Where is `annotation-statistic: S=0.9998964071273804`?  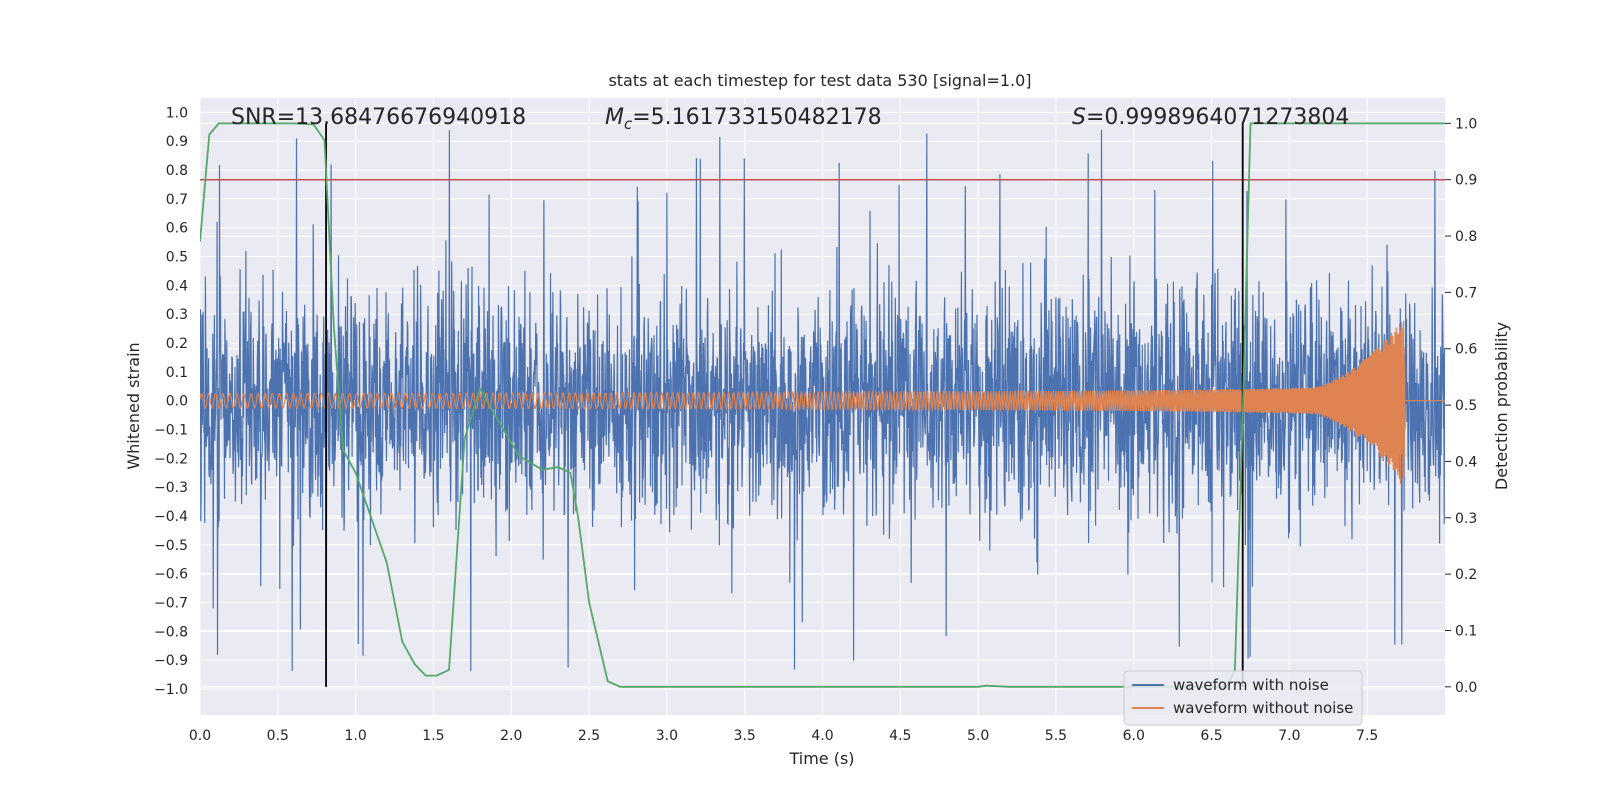 annotation-statistic: S=0.9998964071273804 is located at coordinates (1210, 117).